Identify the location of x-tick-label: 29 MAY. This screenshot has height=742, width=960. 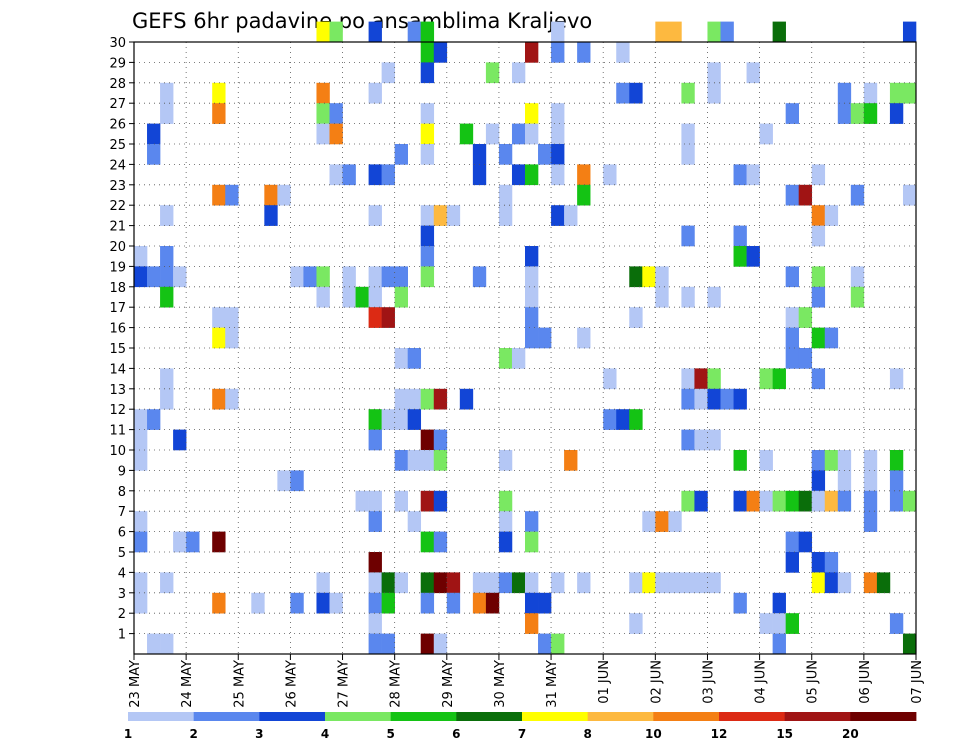
(448, 684).